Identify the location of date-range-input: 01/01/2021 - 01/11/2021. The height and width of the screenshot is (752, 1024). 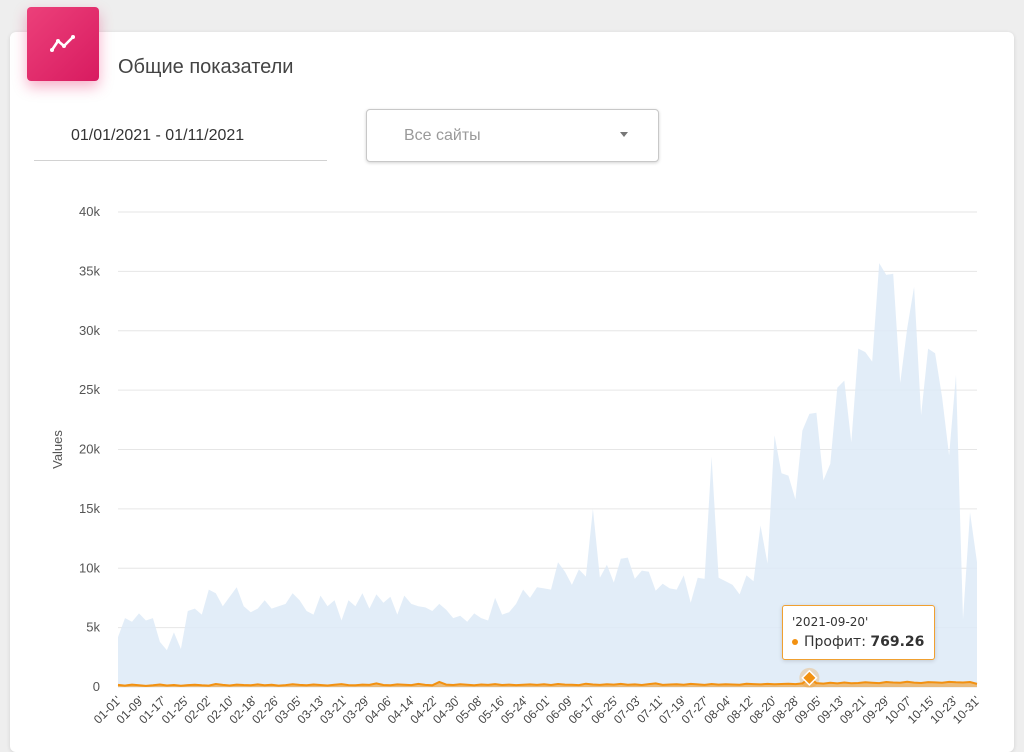
(180, 135).